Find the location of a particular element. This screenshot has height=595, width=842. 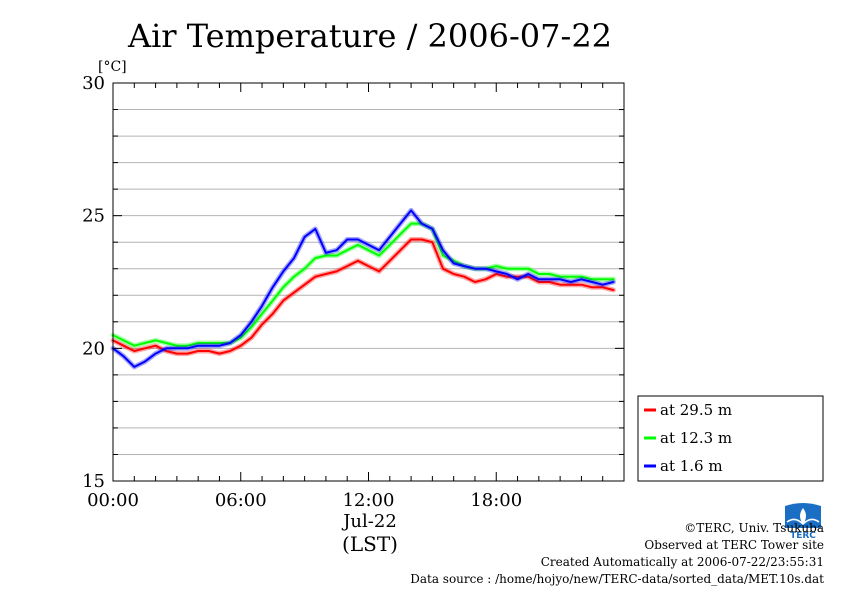

x-tick-label: 00:00 is located at coordinates (113, 500).